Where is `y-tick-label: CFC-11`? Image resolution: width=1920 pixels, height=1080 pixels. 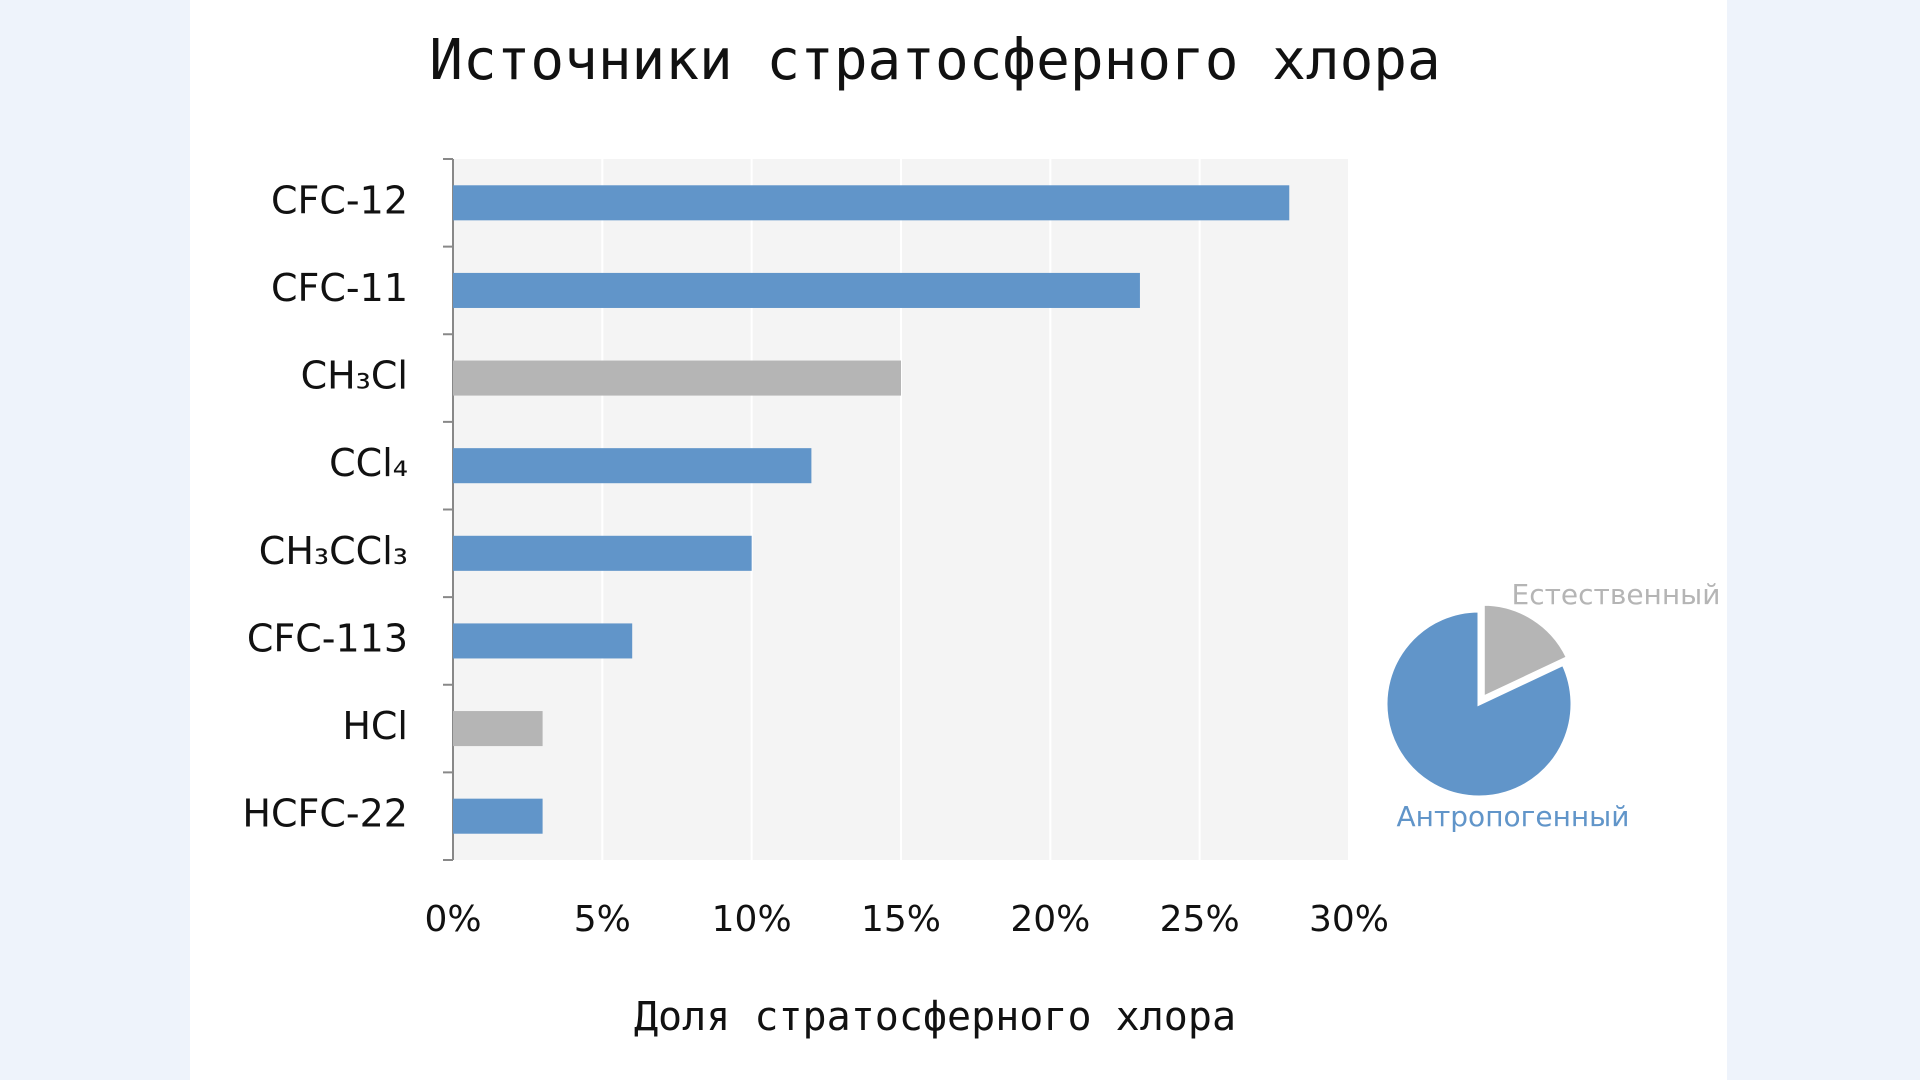
y-tick-label: CFC-11 is located at coordinates (339, 288).